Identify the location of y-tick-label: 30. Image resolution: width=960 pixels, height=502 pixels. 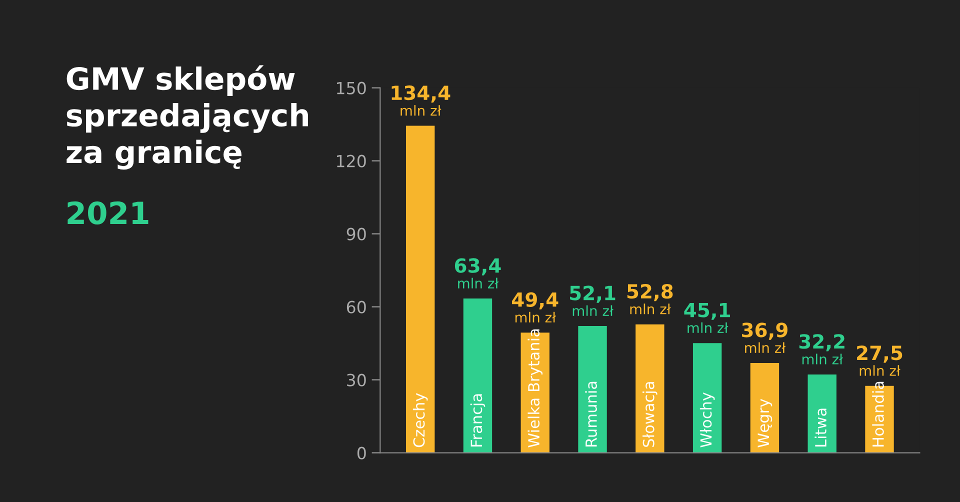
(356, 380).